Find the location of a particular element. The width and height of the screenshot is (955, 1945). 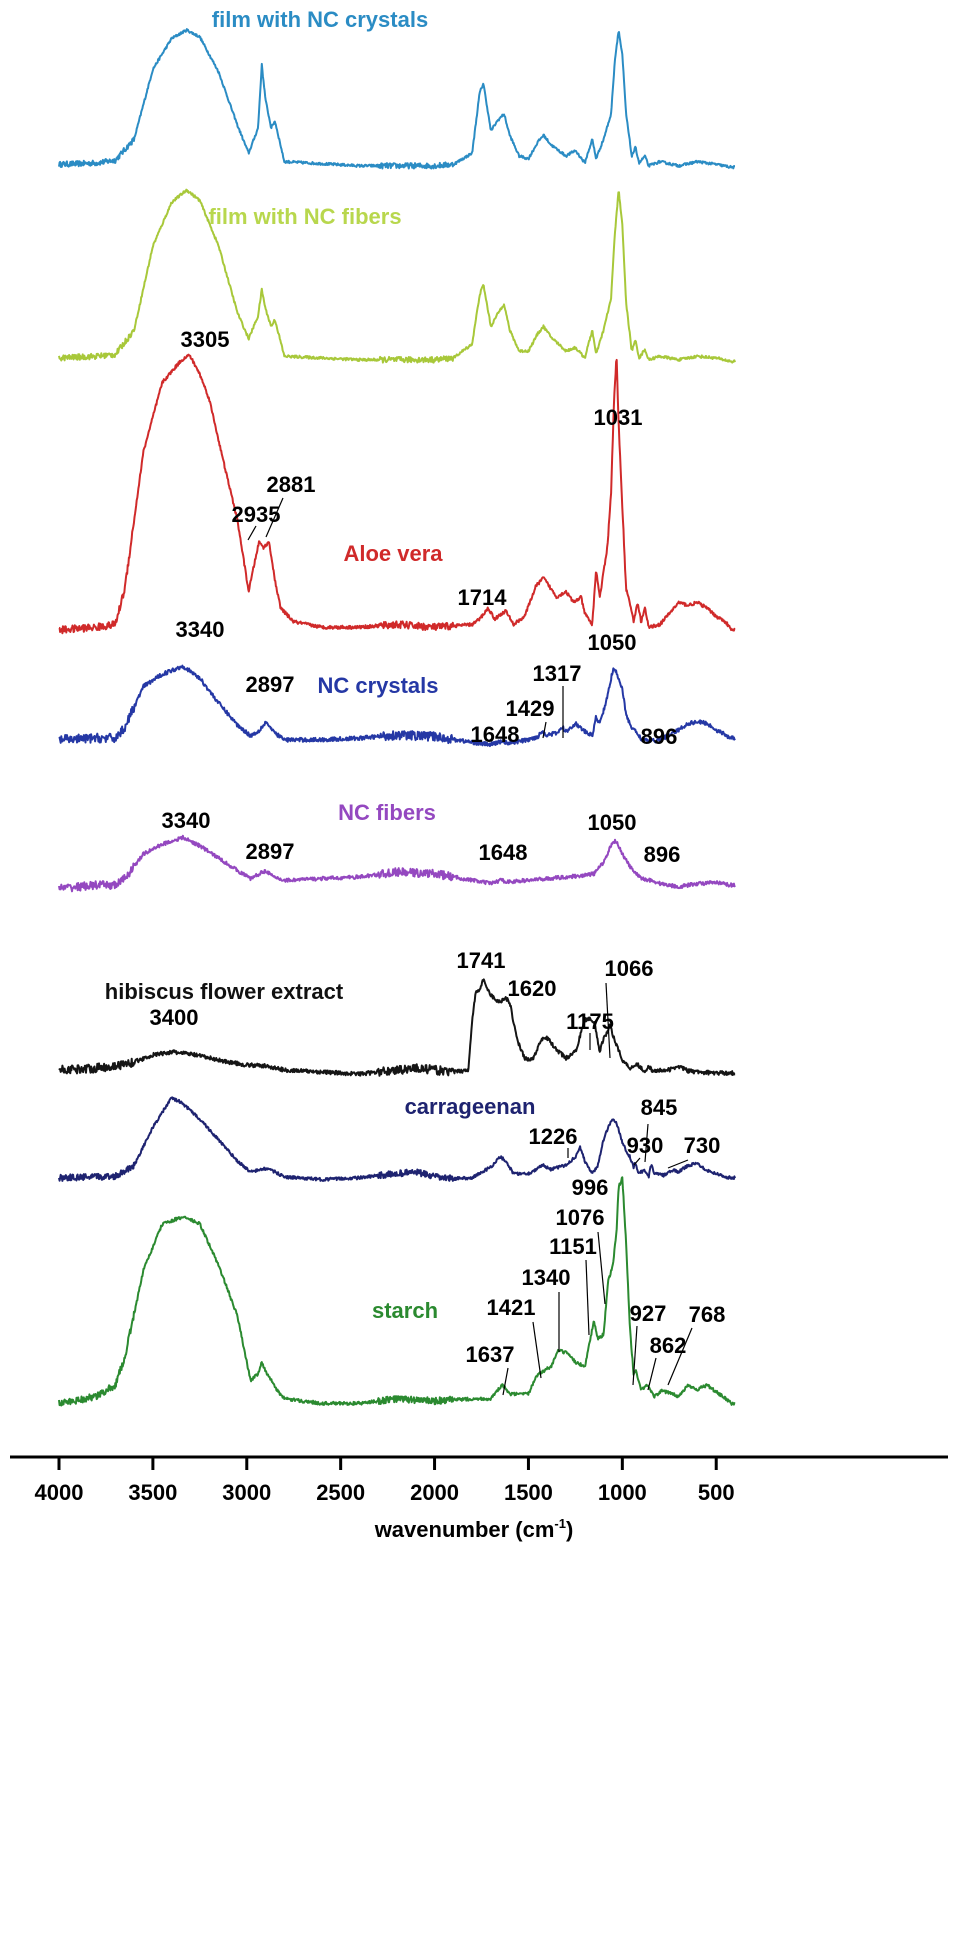

peak-label-5-4: 1050 is located at coordinates (612, 822).